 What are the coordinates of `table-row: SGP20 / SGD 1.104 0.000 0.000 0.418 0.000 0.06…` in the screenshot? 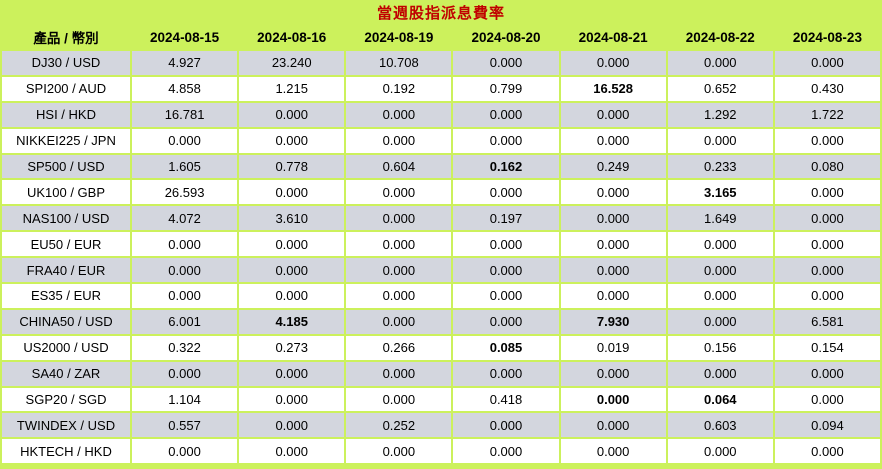 It's located at (441, 399).